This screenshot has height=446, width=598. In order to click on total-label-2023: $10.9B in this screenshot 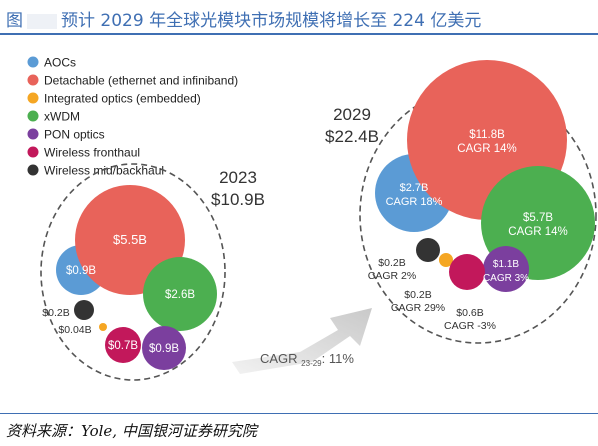, I will do `click(238, 199)`.